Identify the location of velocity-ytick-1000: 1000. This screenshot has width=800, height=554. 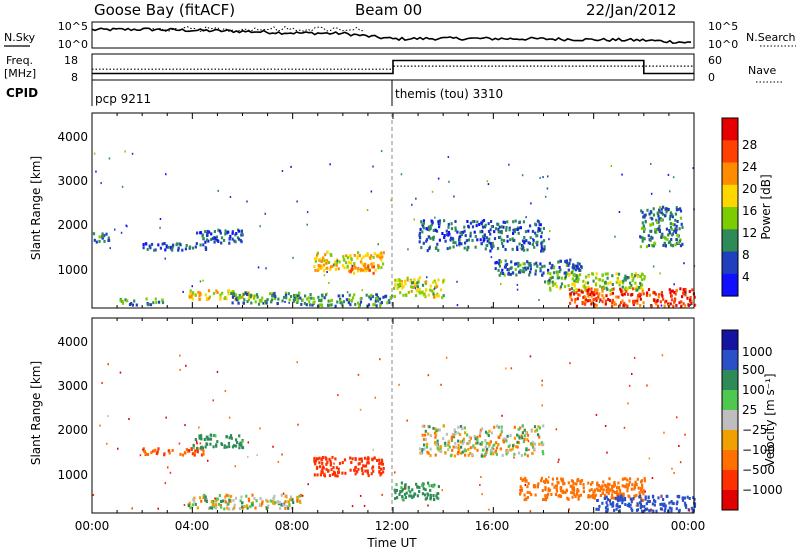
(72, 475).